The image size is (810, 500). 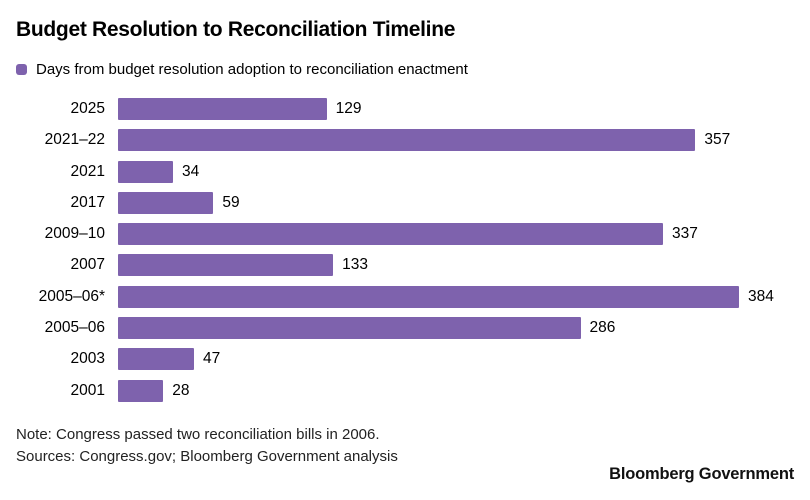 I want to click on bar-track: 47, so click(x=428, y=359).